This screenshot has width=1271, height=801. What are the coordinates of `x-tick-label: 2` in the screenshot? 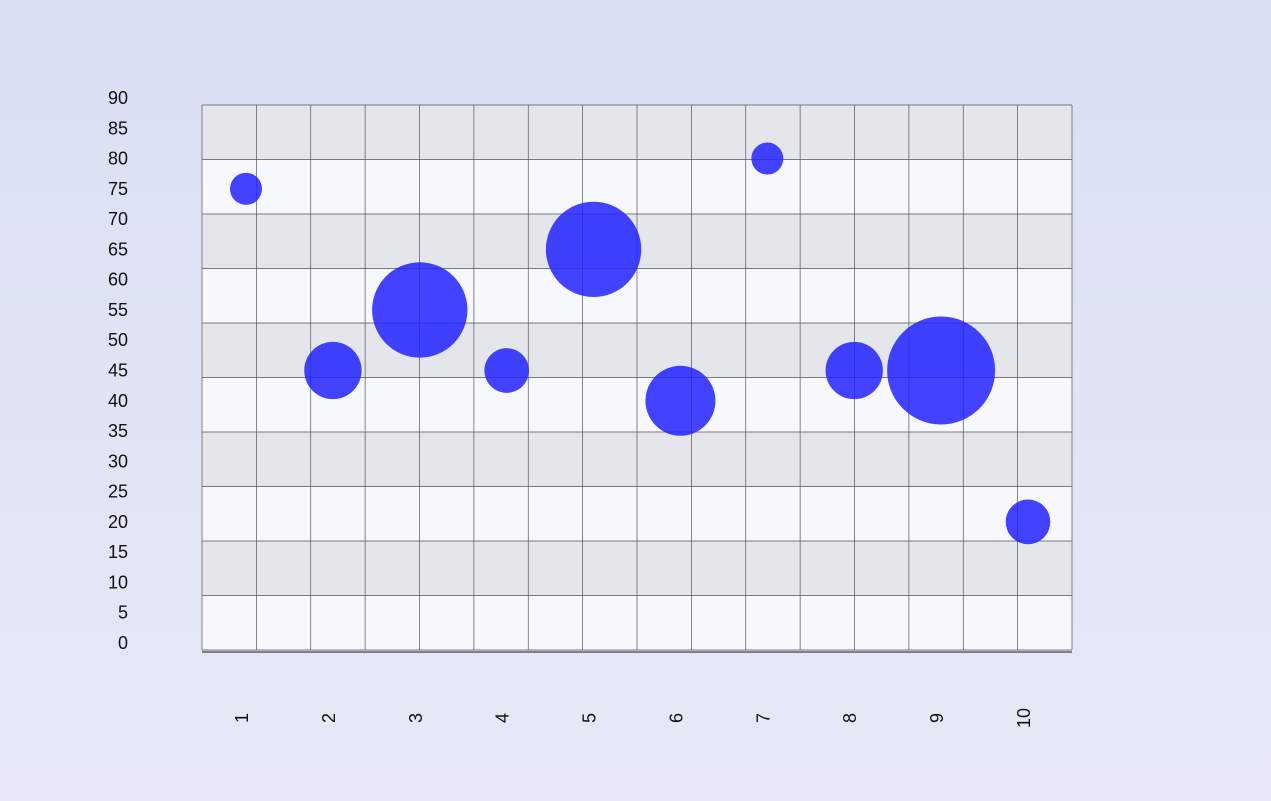 It's located at (329, 718).